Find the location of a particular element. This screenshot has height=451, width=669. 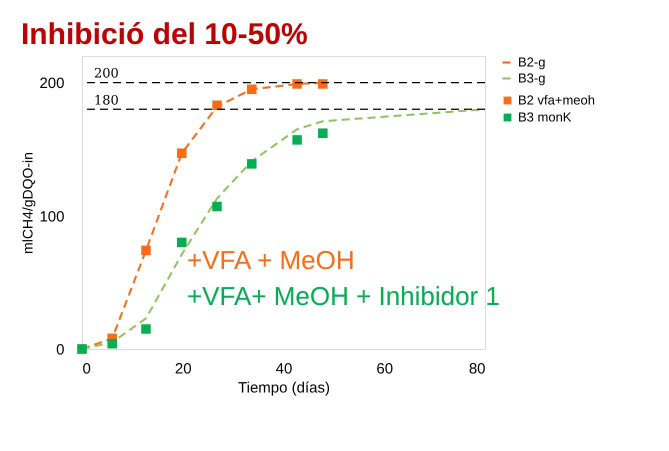

chart-title: Inhibició del 10-50% is located at coordinates (164, 34).